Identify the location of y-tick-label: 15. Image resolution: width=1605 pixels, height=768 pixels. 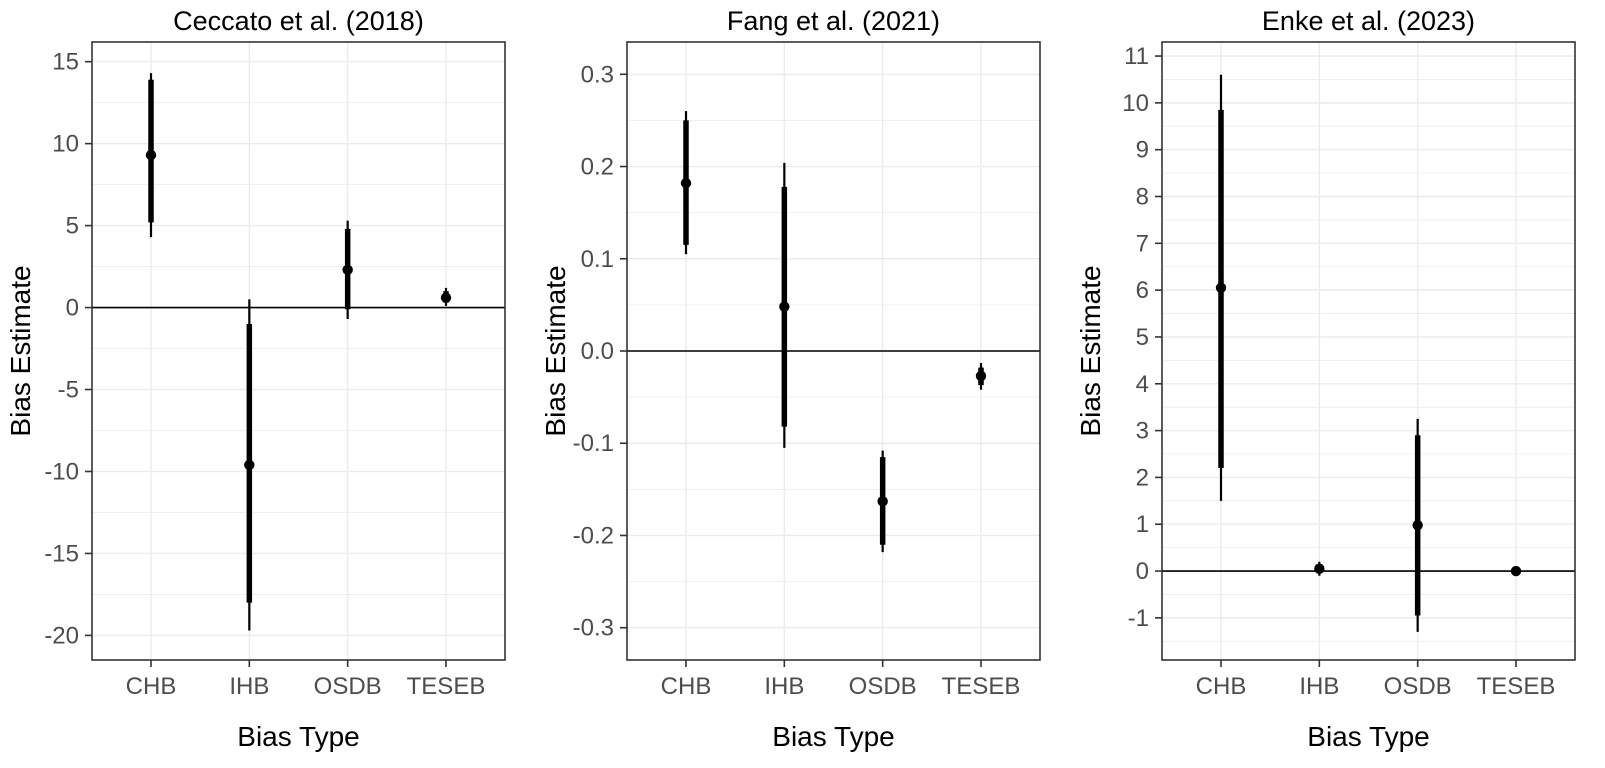
(65, 62).